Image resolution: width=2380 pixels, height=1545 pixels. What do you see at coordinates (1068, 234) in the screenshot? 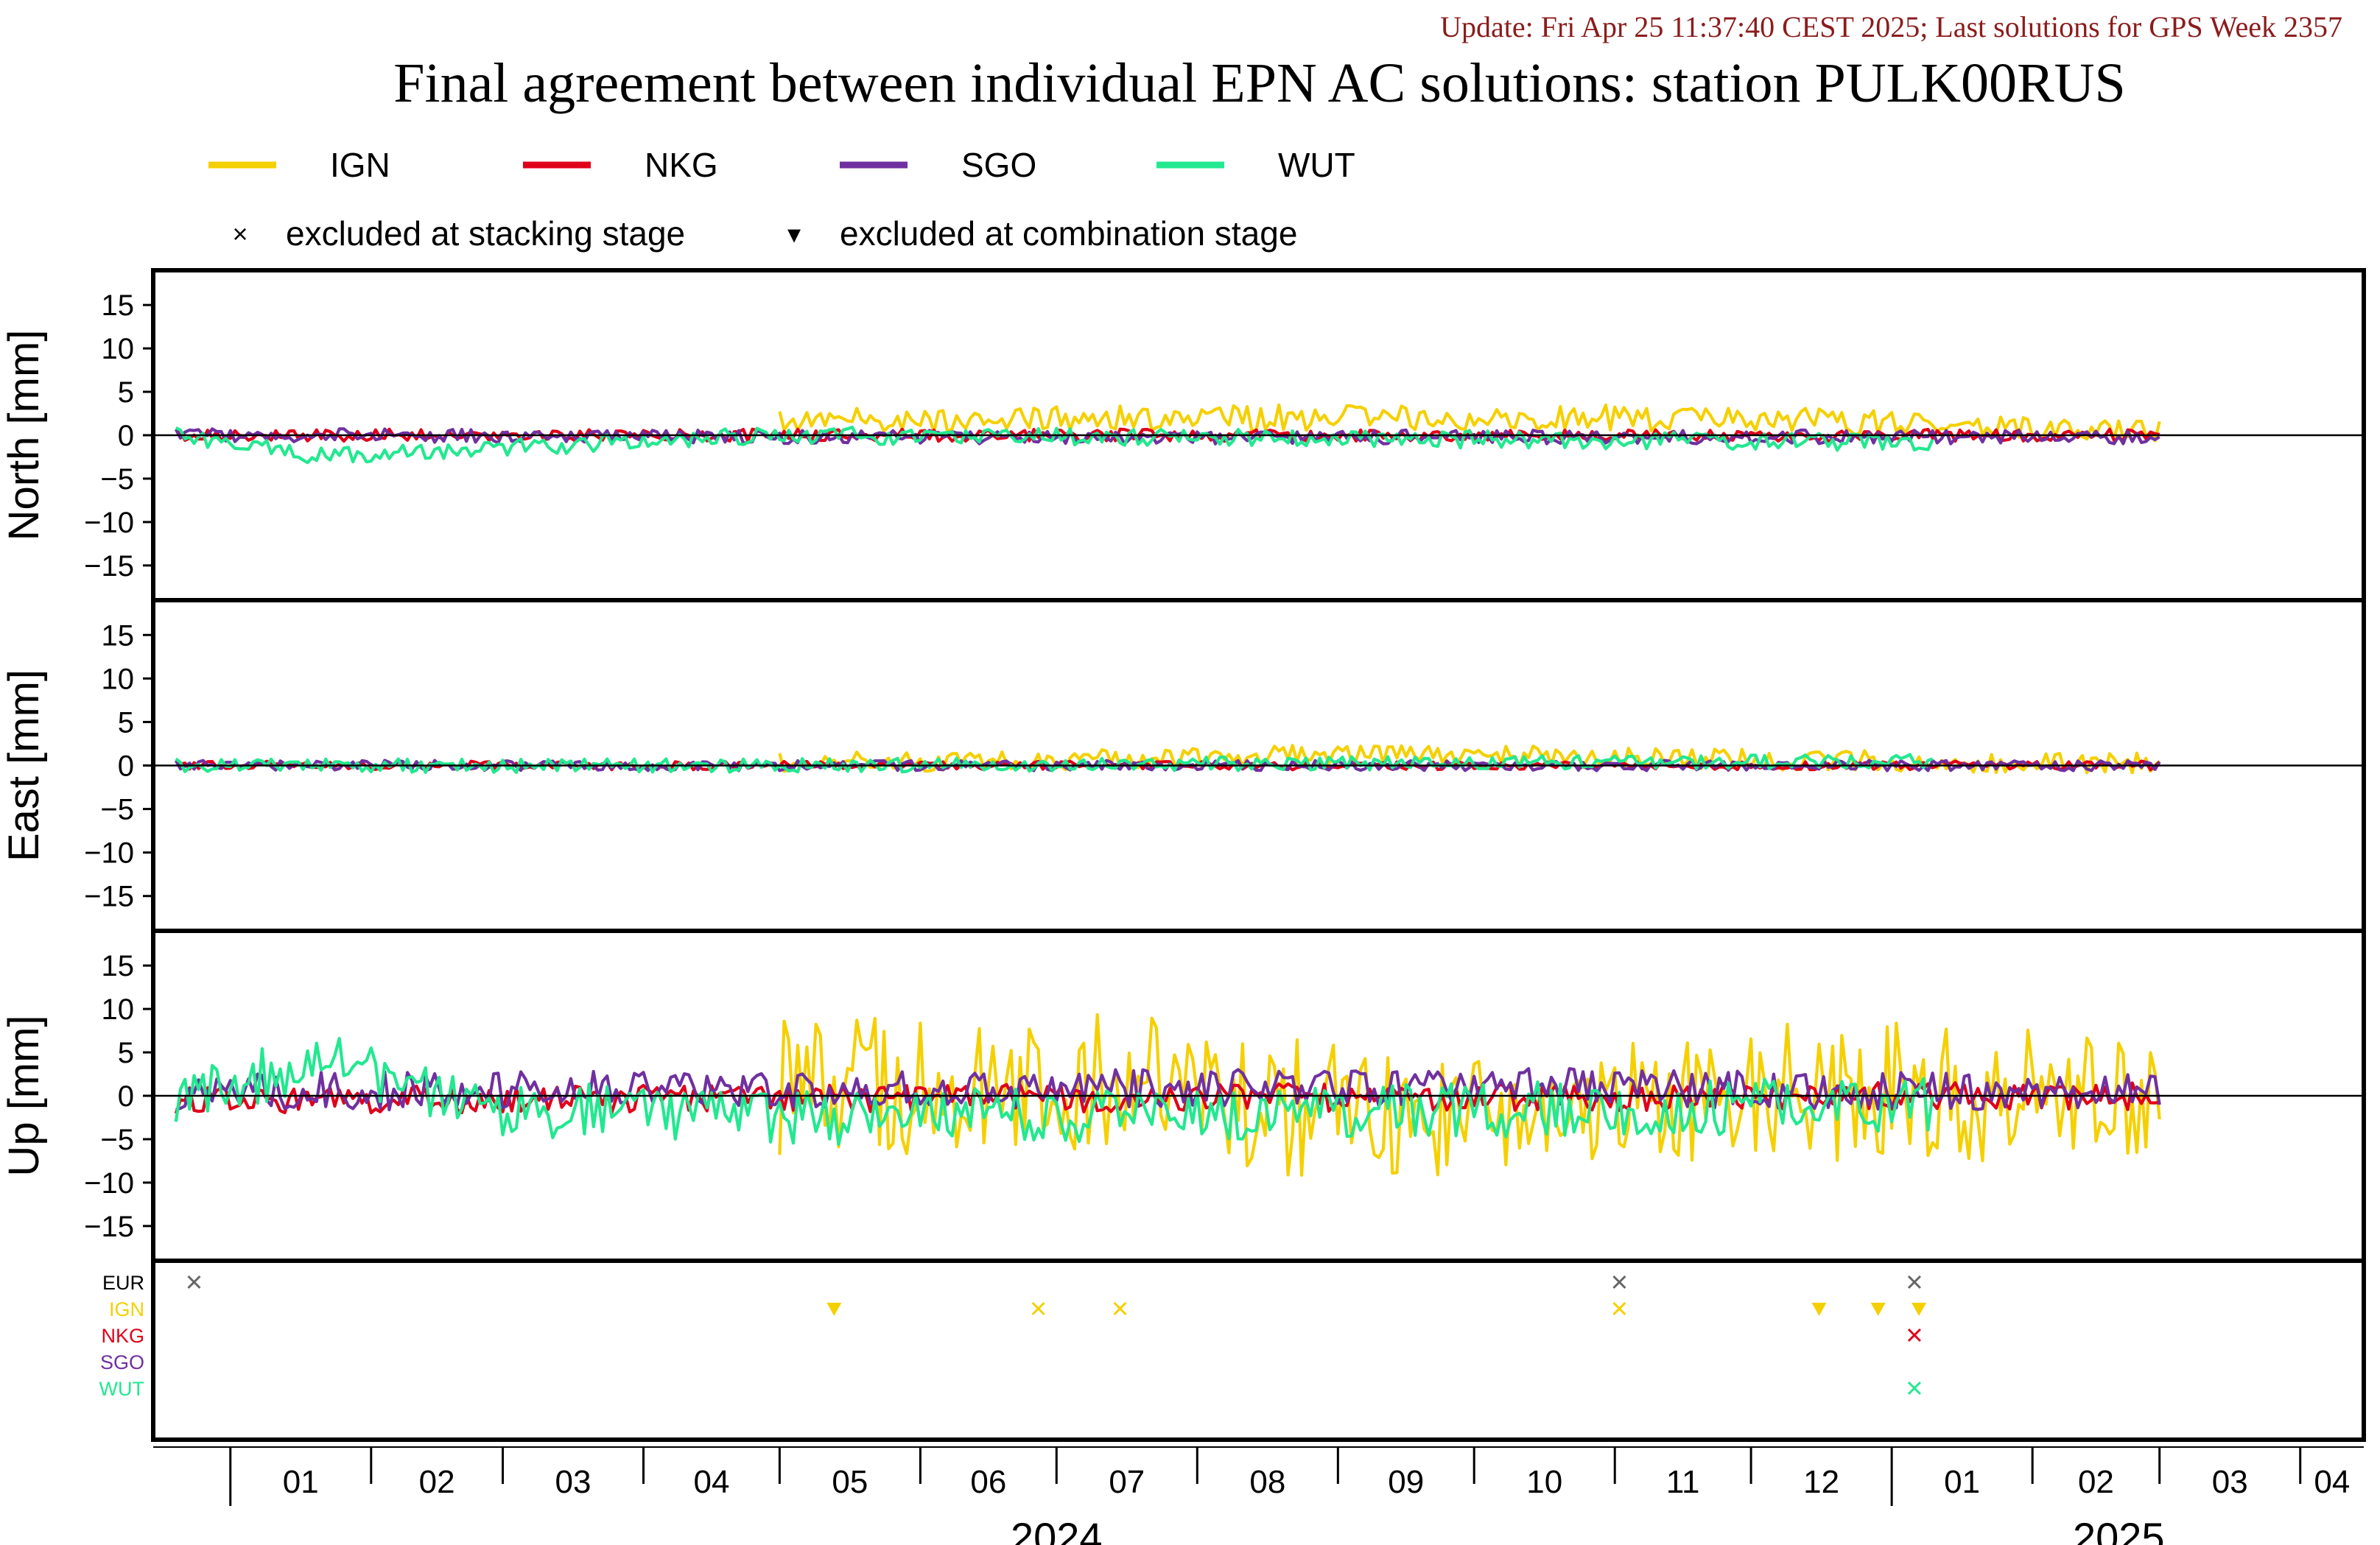
I see `combination-marker-label: excluded at combination stage` at bounding box center [1068, 234].